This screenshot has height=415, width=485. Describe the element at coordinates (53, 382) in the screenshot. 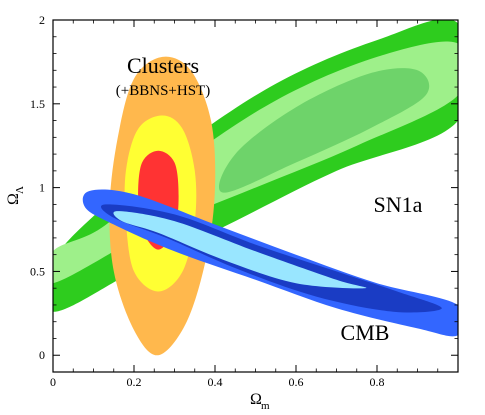

I see `x-tick-label: 0` at that location.